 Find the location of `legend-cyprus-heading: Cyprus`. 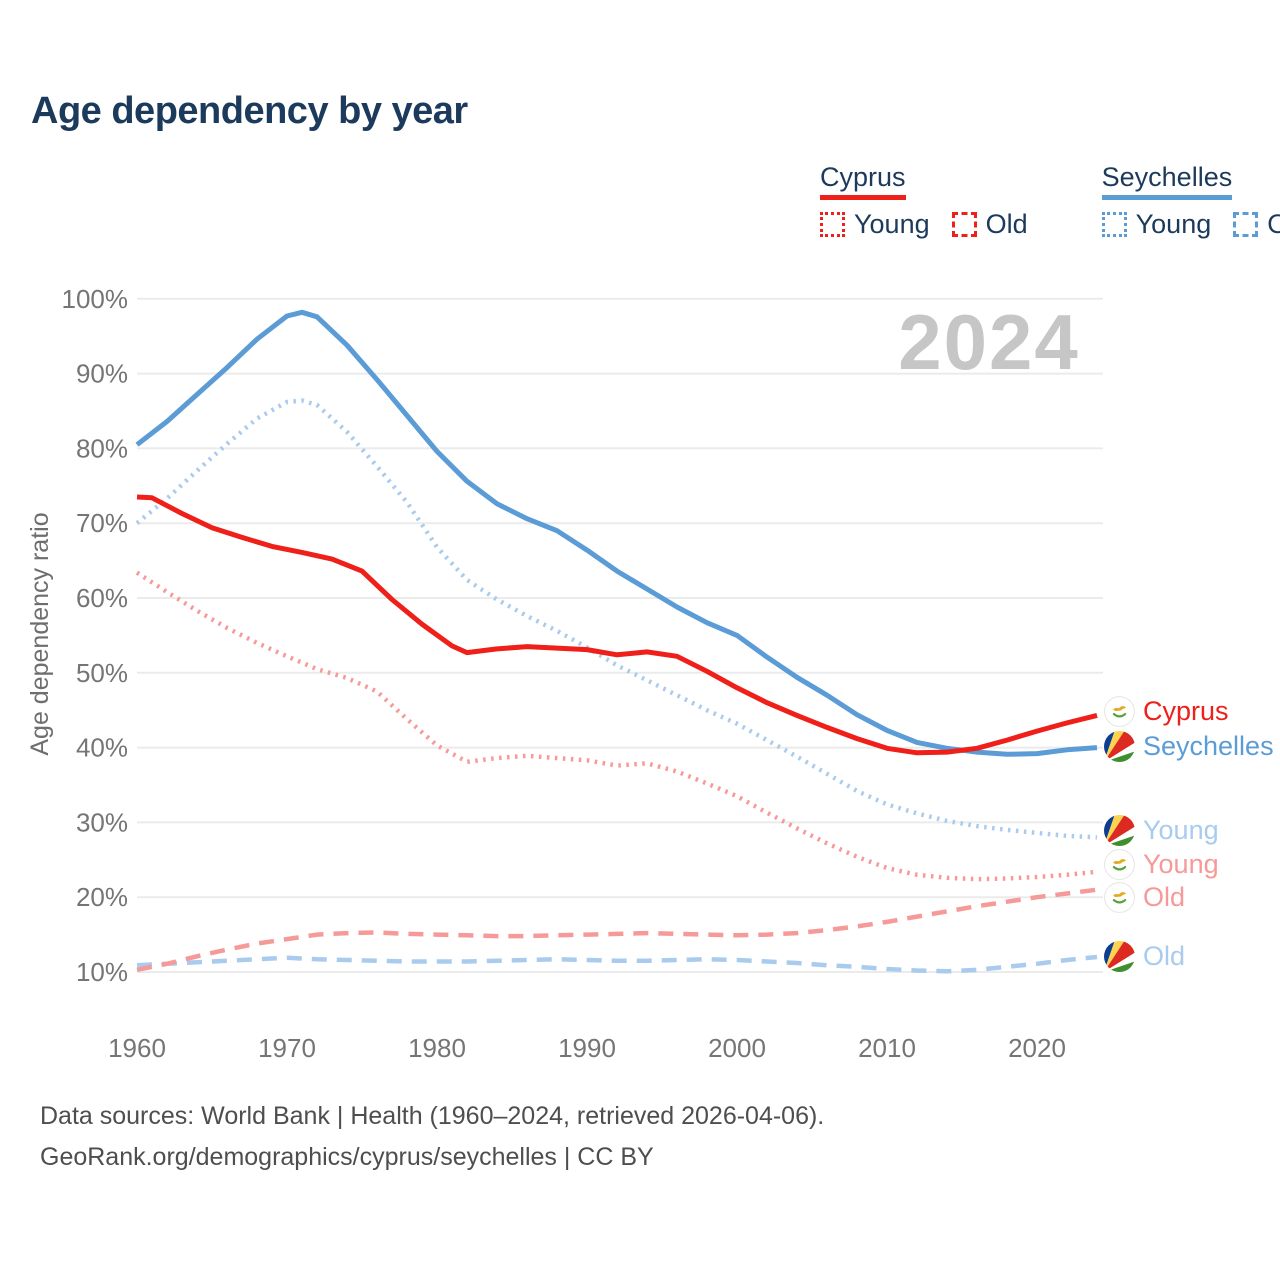

legend-cyprus-heading: Cyprus is located at coordinates (863, 181).